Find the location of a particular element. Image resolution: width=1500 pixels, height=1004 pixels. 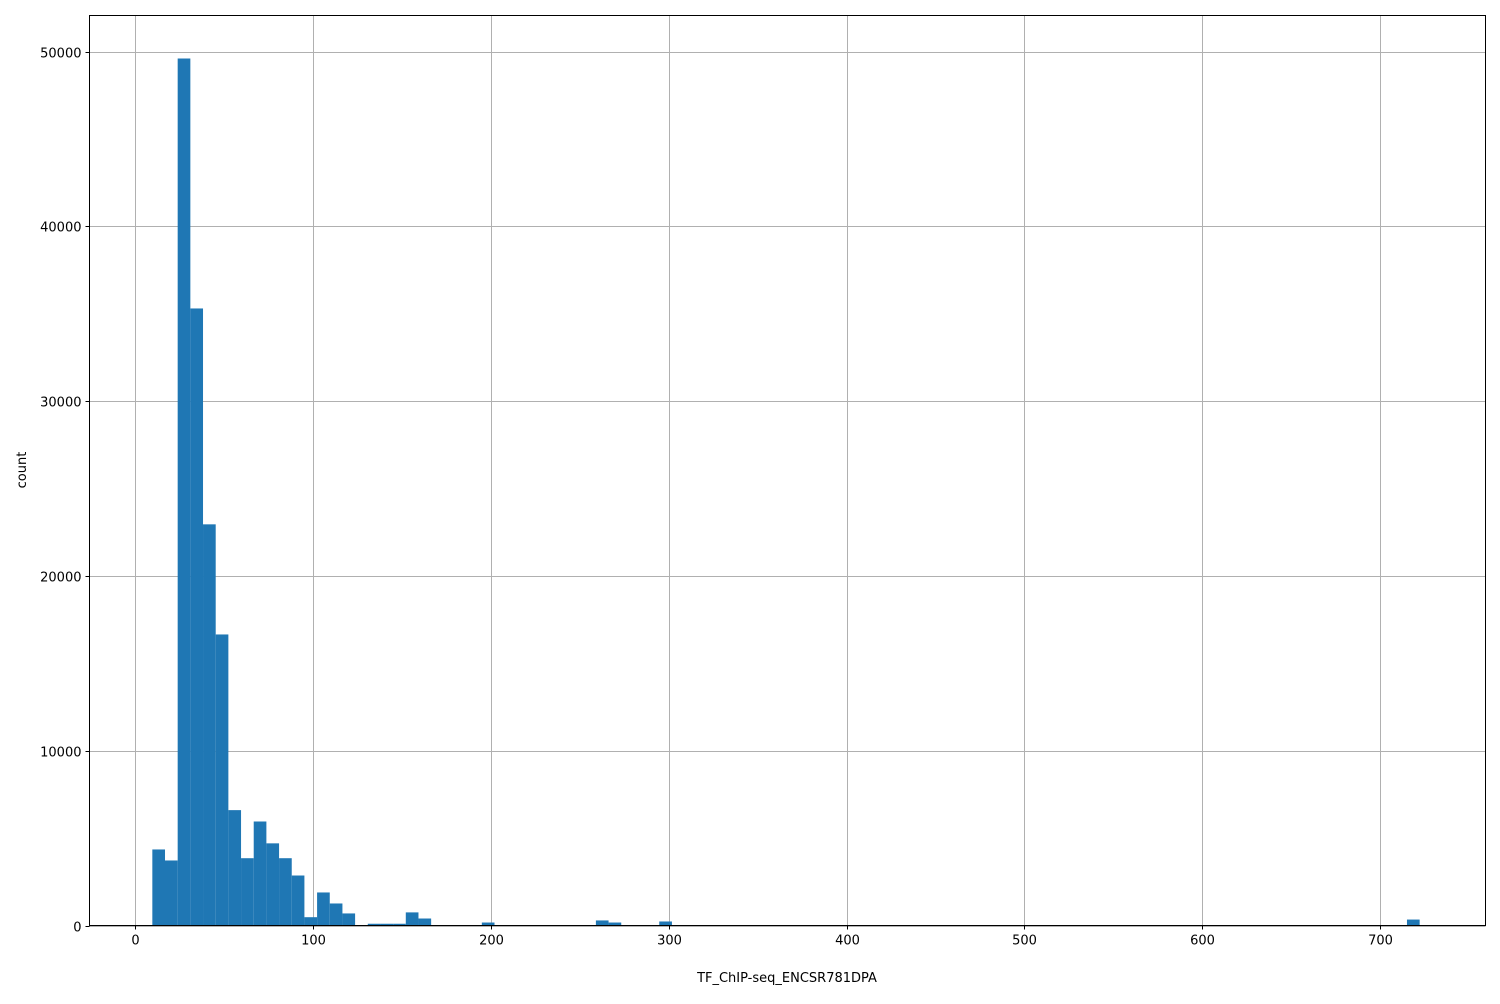

y-tick-label: 50000 is located at coordinates (60, 54).